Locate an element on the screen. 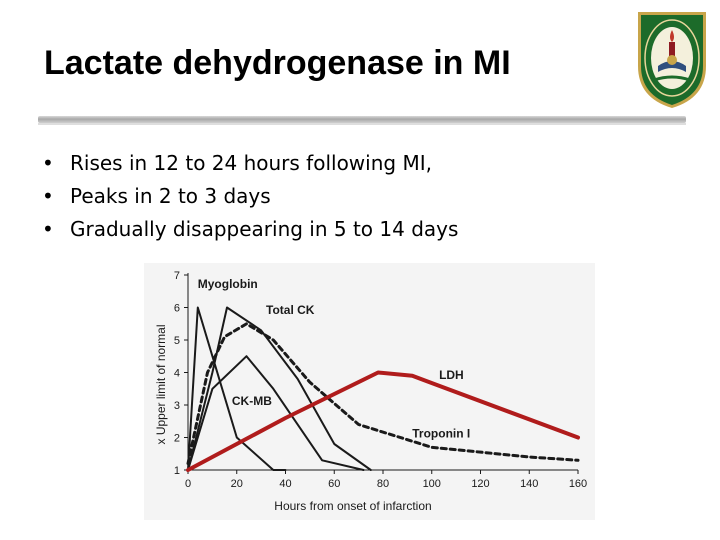 The image size is (720, 540). x-tick-label: 40 is located at coordinates (285, 484).